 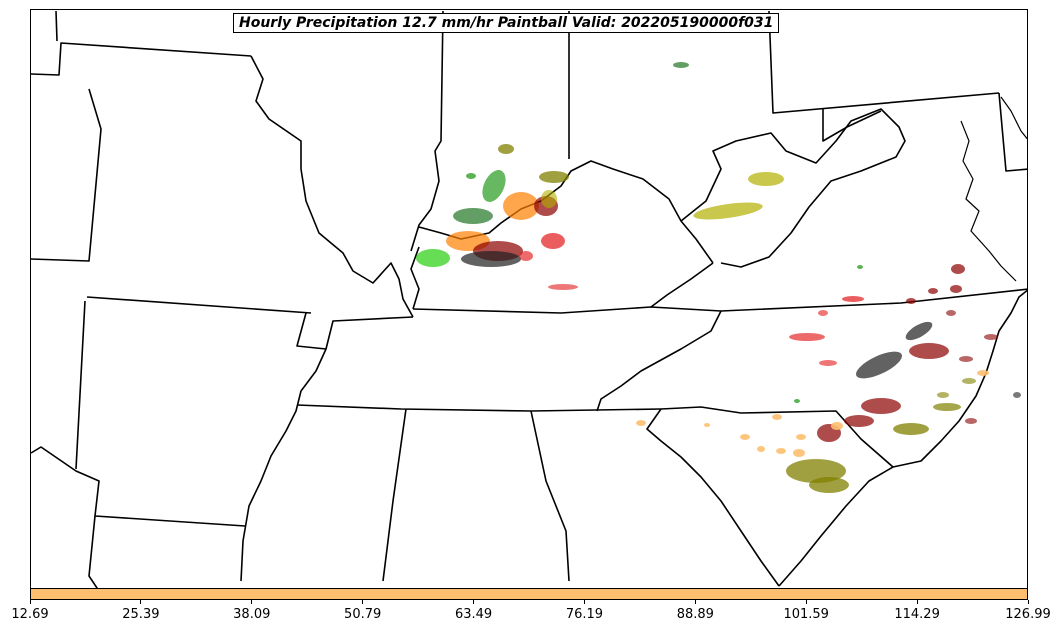 I want to click on colorbar-tick-label: 50.79, so click(x=363, y=614).